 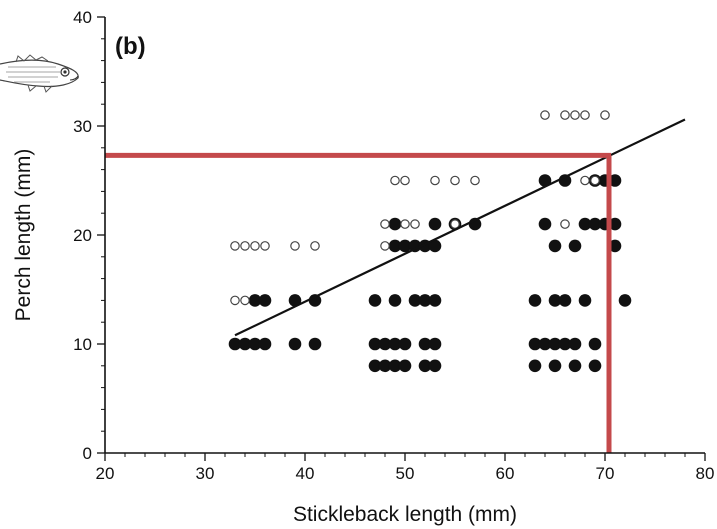 I want to click on x-tick-label: 30, so click(x=205, y=473).